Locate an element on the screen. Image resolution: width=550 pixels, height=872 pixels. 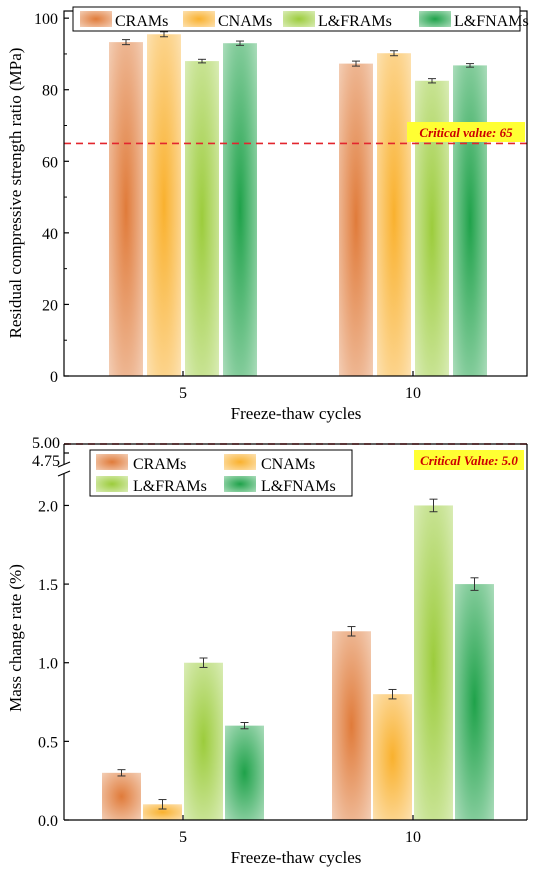
y-axis-title: Mass change rate (%) is located at coordinates (15, 638).